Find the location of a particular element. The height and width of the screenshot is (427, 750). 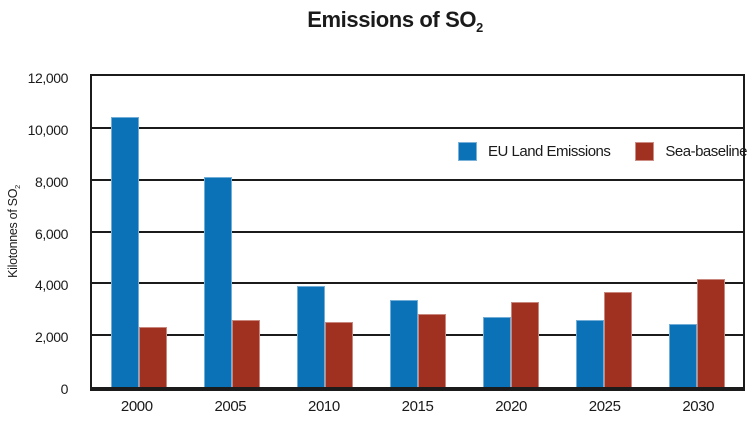

bar-group-2015 is located at coordinates (417, 231).